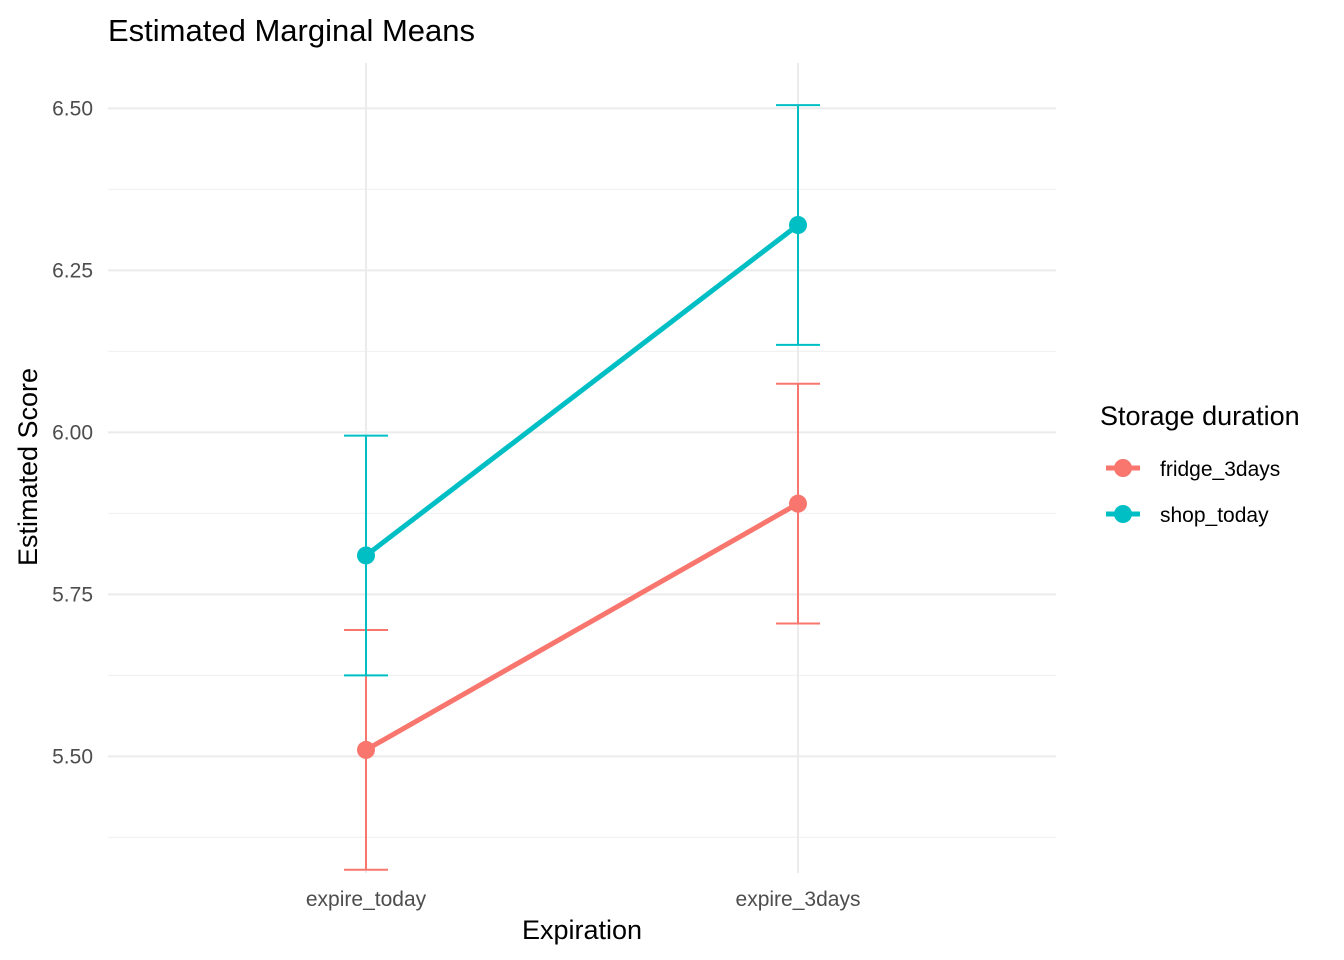 This screenshot has height=960, width=1344. What do you see at coordinates (582, 627) in the screenshot?
I see `series-line-fridge_3days` at bounding box center [582, 627].